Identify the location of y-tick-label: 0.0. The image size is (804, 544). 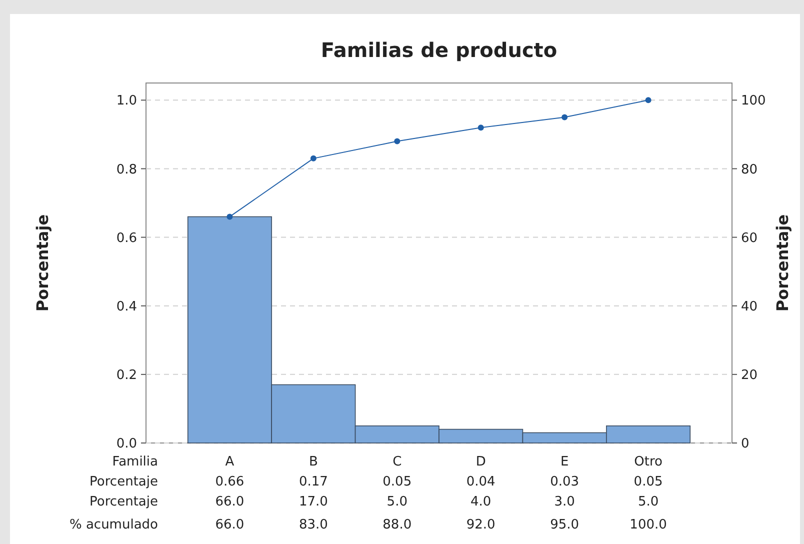
(126, 444).